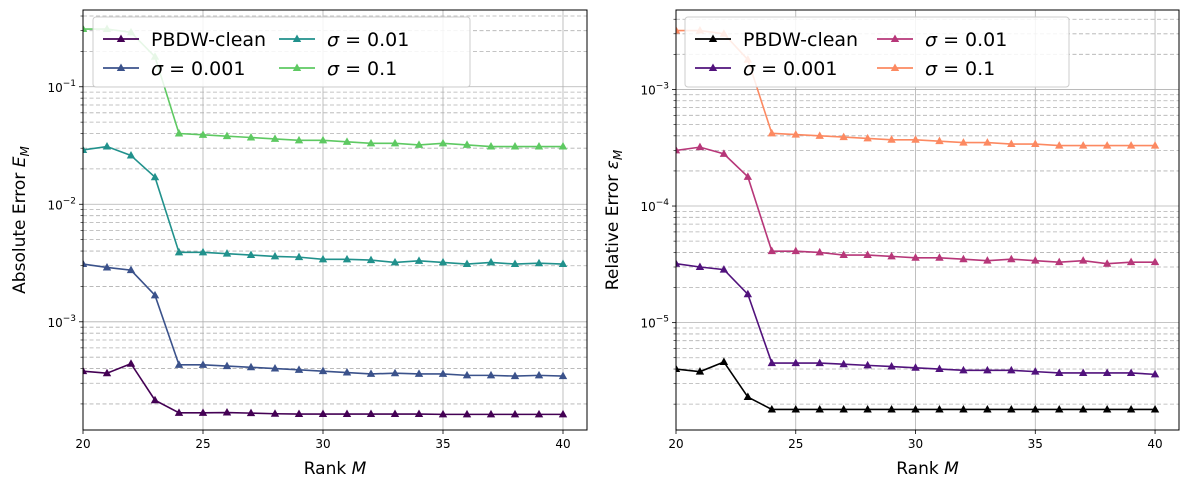 This screenshot has height=490, width=1189. What do you see at coordinates (338, 69) in the screenshot?
I see `legend-item: σ = 0.1` at bounding box center [338, 69].